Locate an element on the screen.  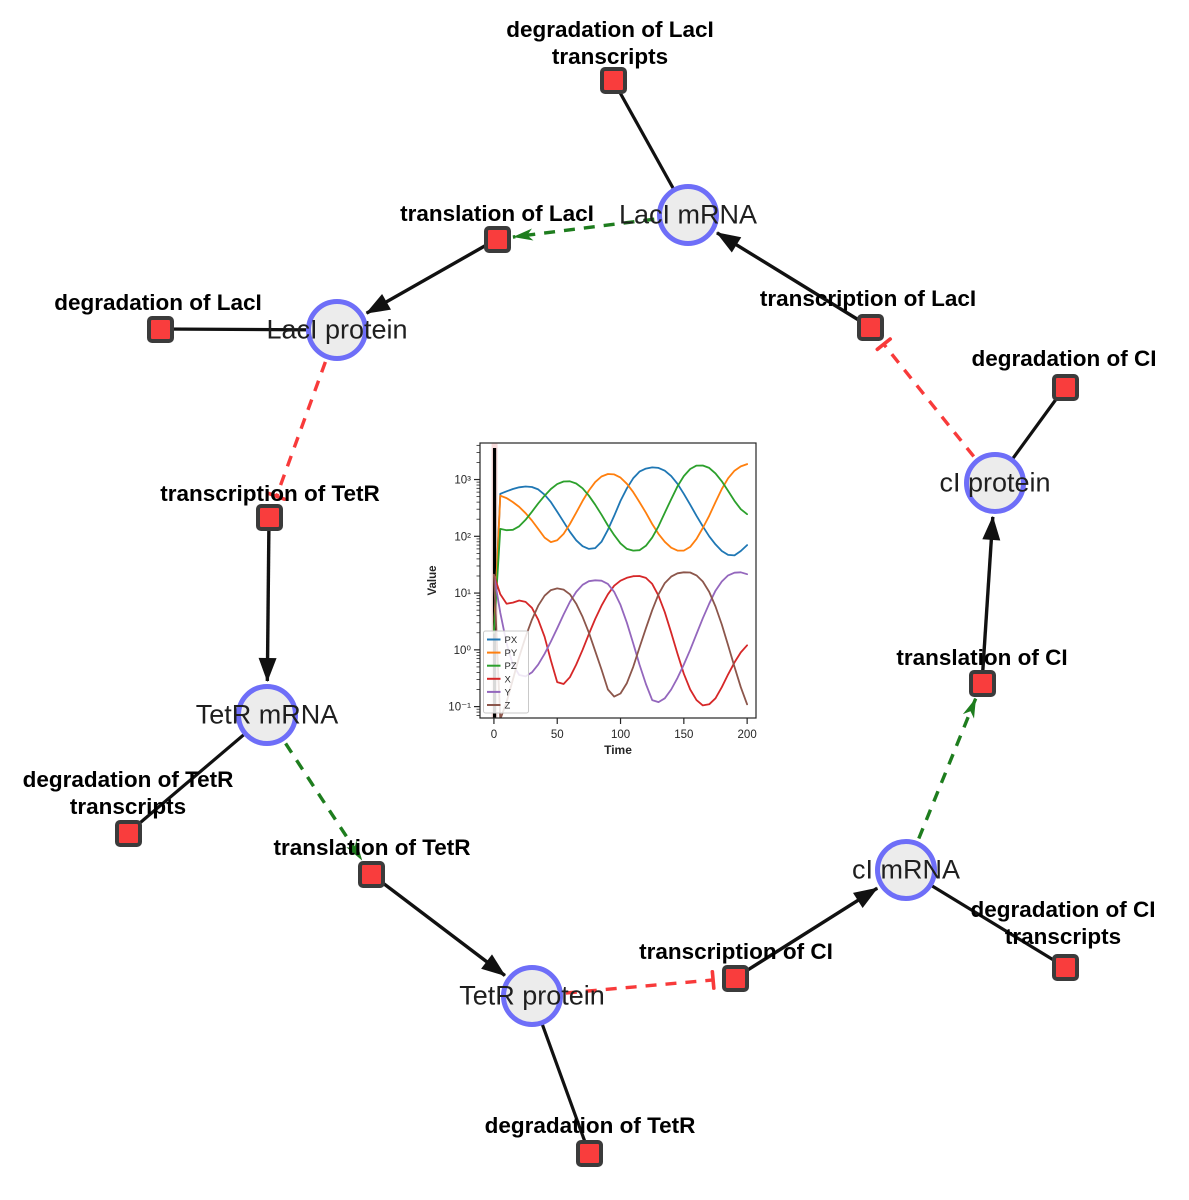
x-tick-label: 100 is located at coordinates (620, 735).